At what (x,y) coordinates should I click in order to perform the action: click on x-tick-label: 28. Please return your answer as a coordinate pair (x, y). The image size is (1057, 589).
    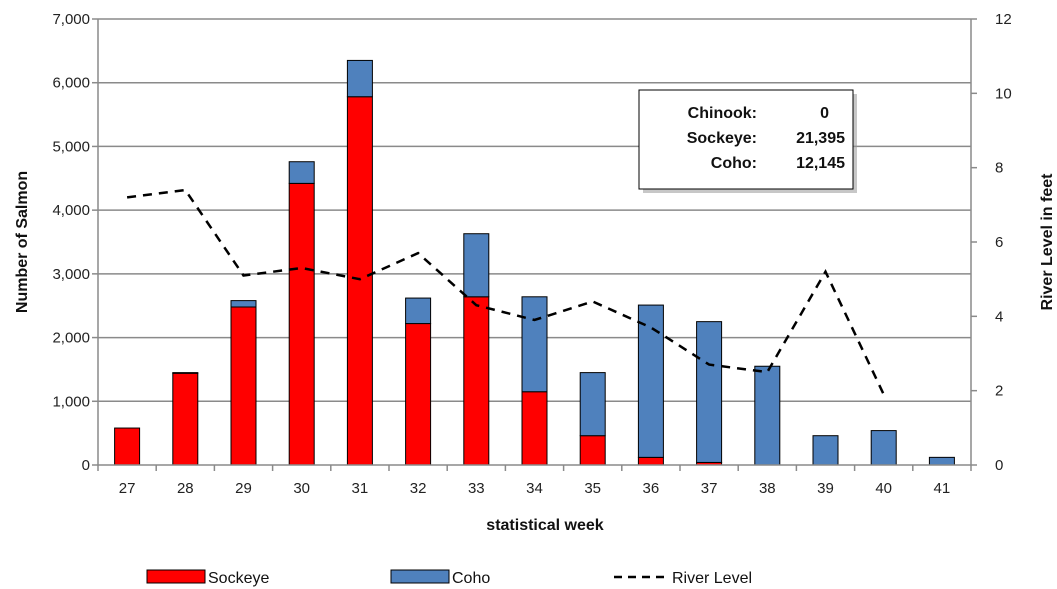
    Looking at the image, I should click on (185, 488).